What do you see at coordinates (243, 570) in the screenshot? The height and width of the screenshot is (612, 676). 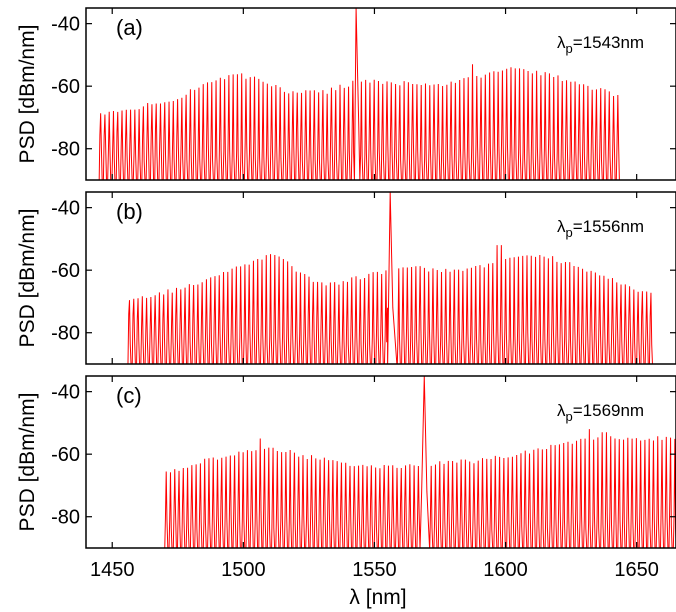 I see `x-tick-label: 1500` at bounding box center [243, 570].